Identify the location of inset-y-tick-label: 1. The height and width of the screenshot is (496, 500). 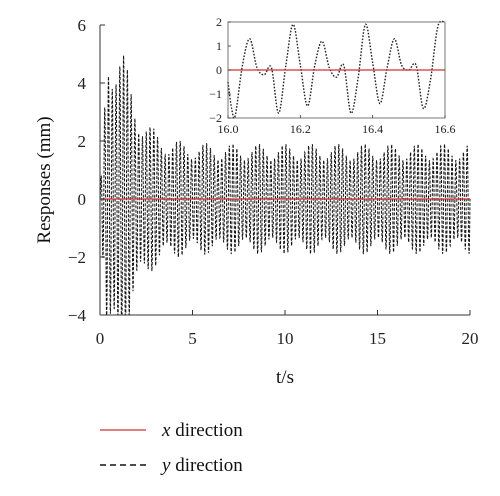
(219, 46).